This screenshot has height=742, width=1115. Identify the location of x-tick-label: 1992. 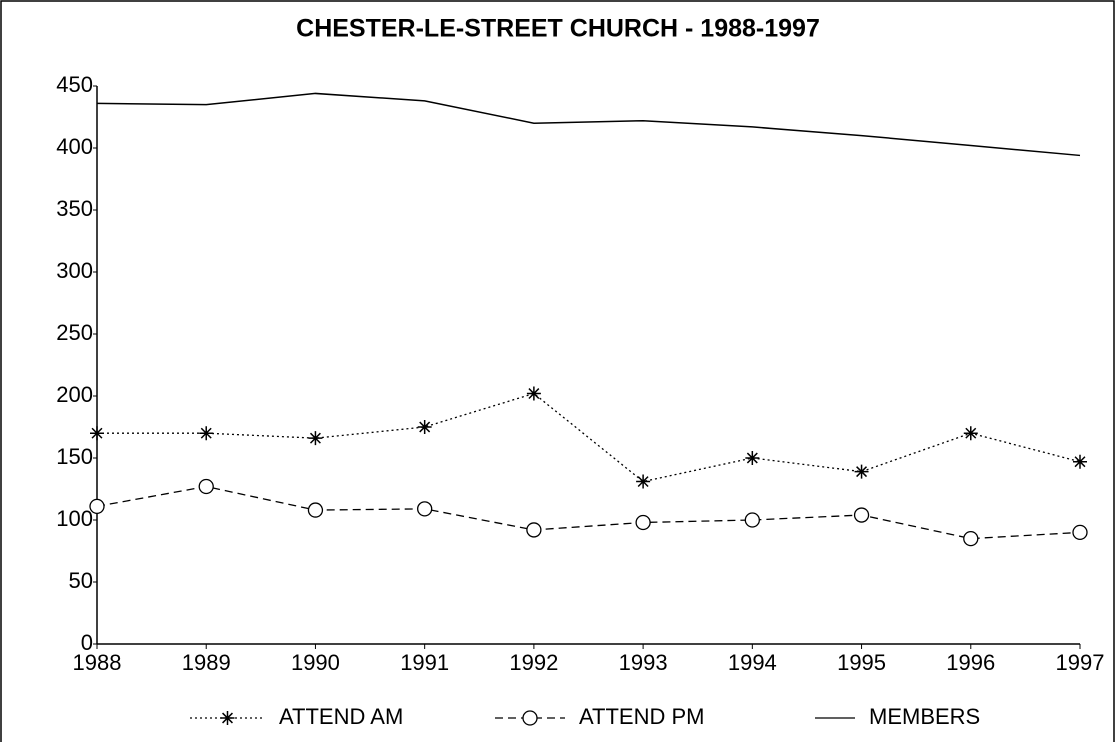
(533, 662).